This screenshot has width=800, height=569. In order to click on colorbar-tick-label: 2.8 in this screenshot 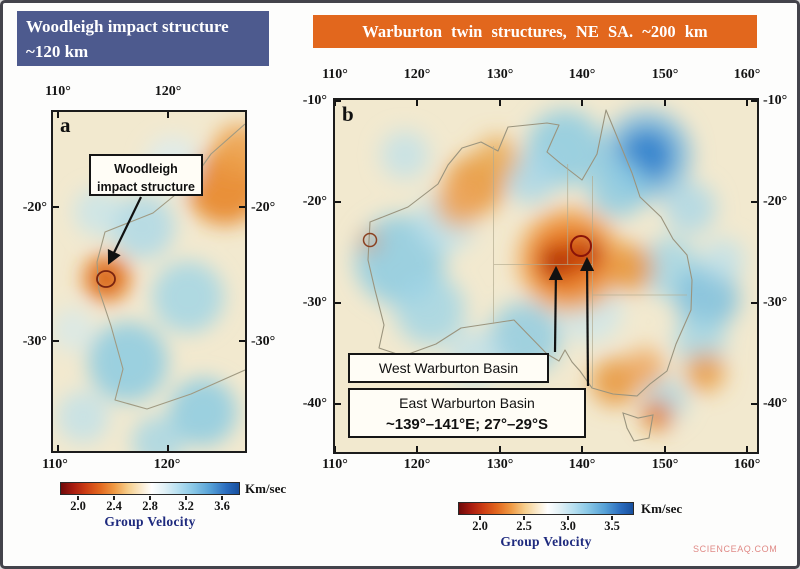, I will do `click(150, 506)`.